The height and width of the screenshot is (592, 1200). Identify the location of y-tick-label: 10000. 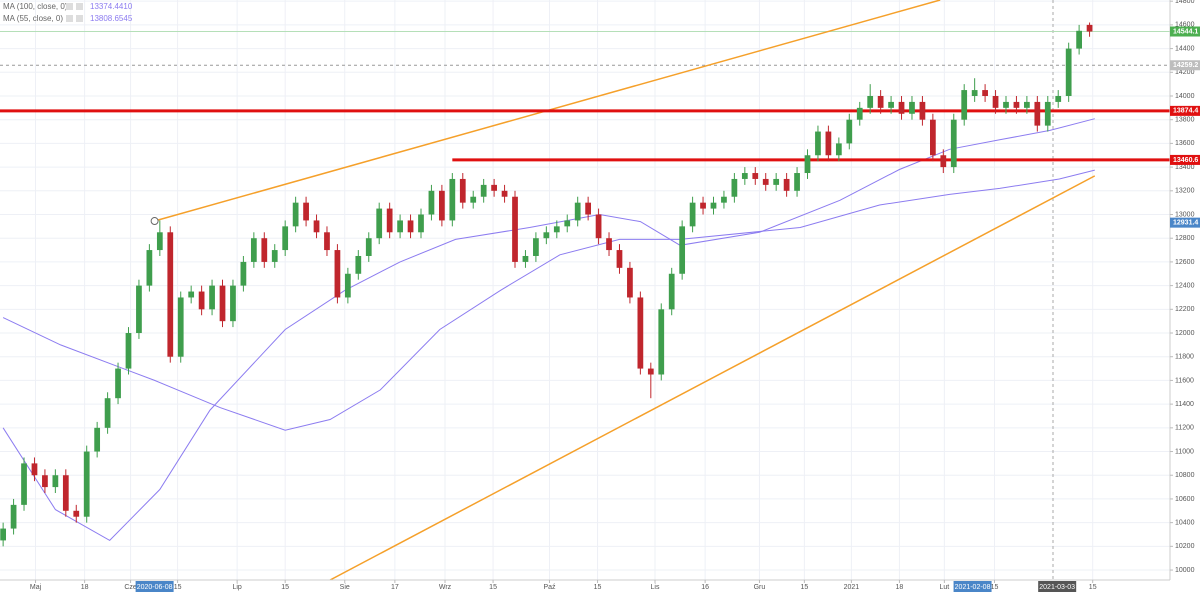
(1185, 570).